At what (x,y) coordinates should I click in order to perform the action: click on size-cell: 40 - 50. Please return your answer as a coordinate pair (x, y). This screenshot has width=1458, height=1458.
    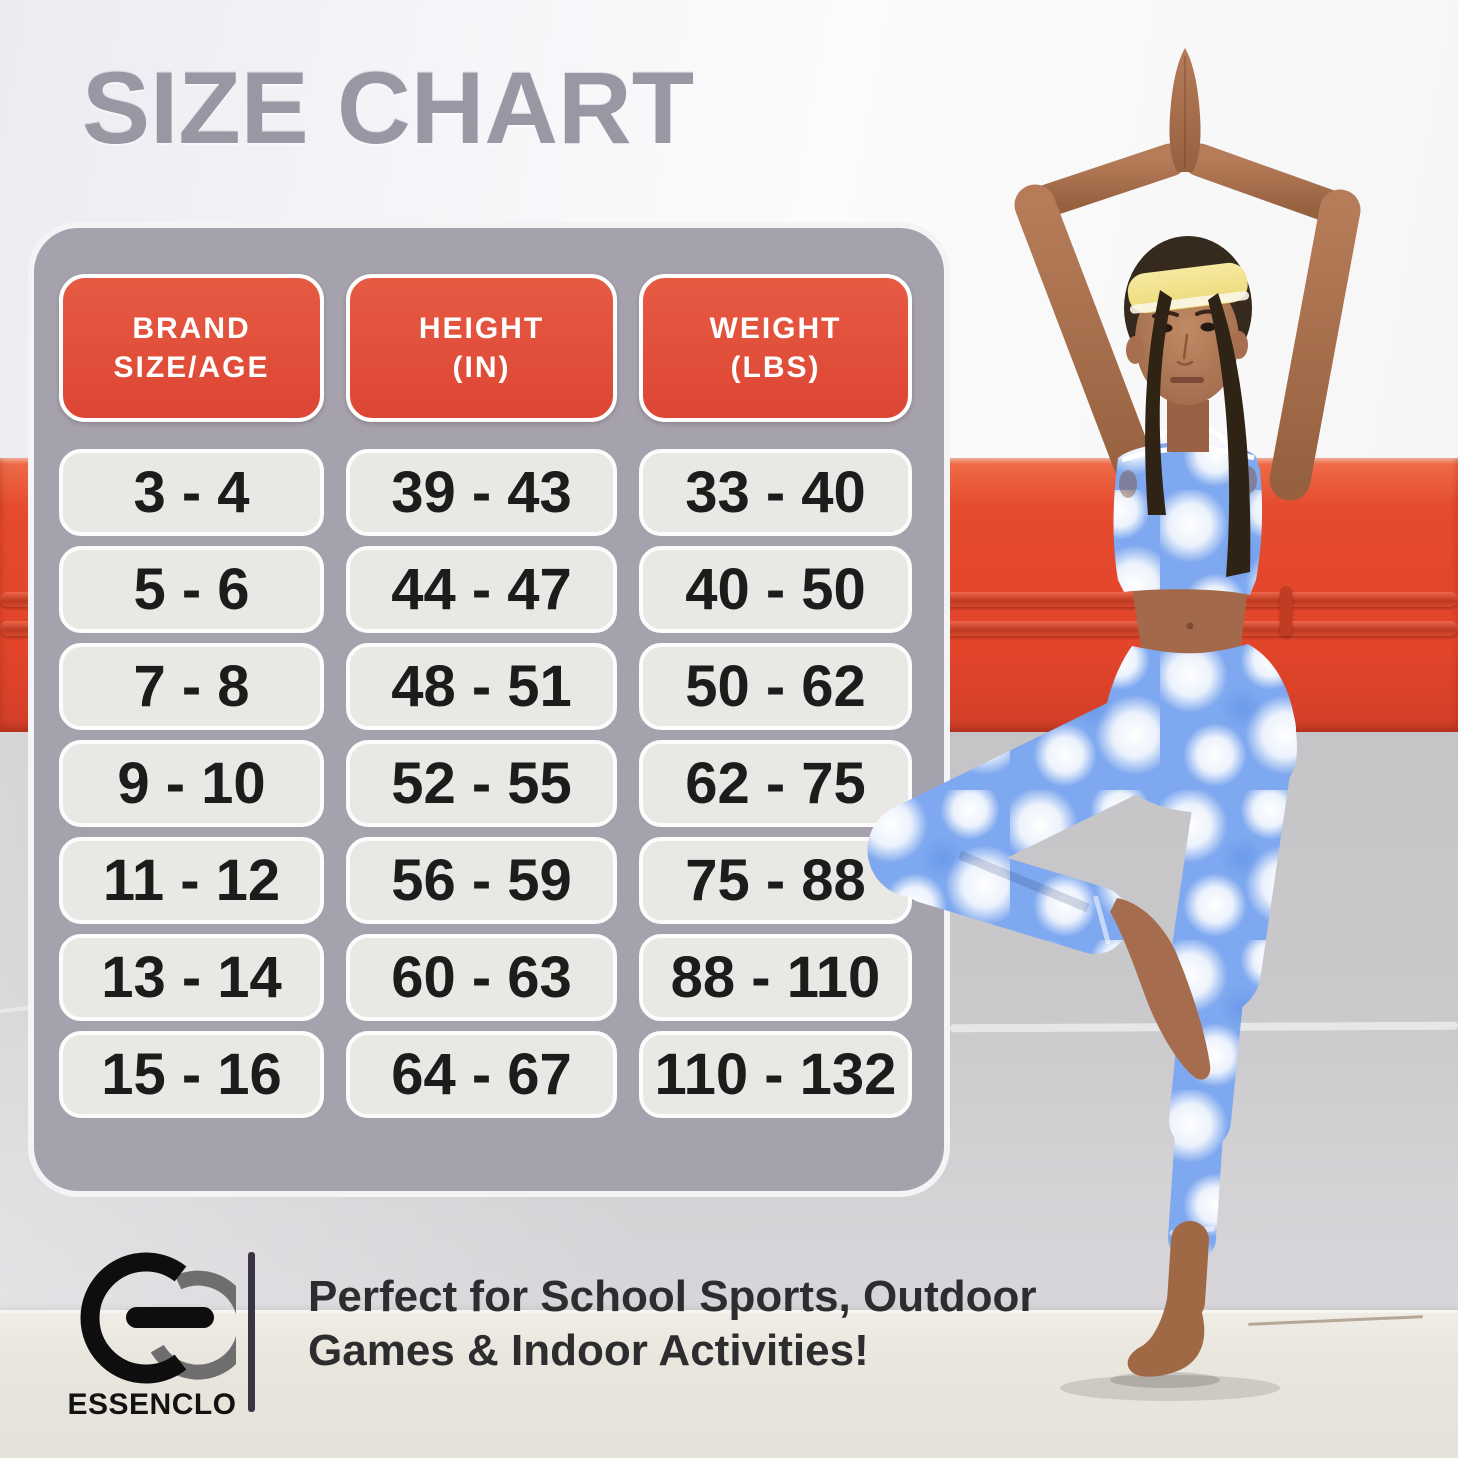
    Looking at the image, I should click on (775, 589).